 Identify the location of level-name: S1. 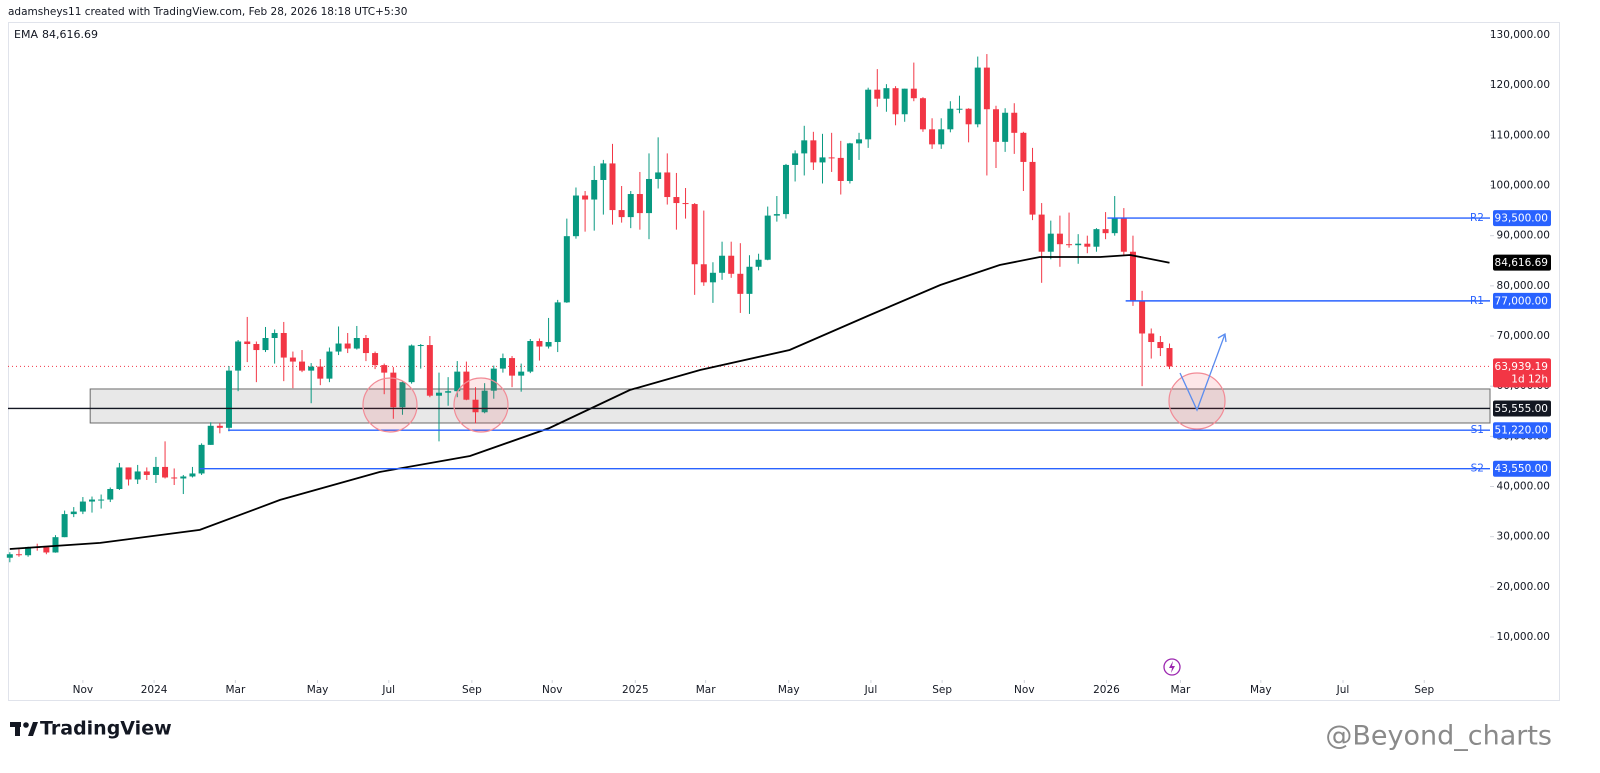
(1477, 430).